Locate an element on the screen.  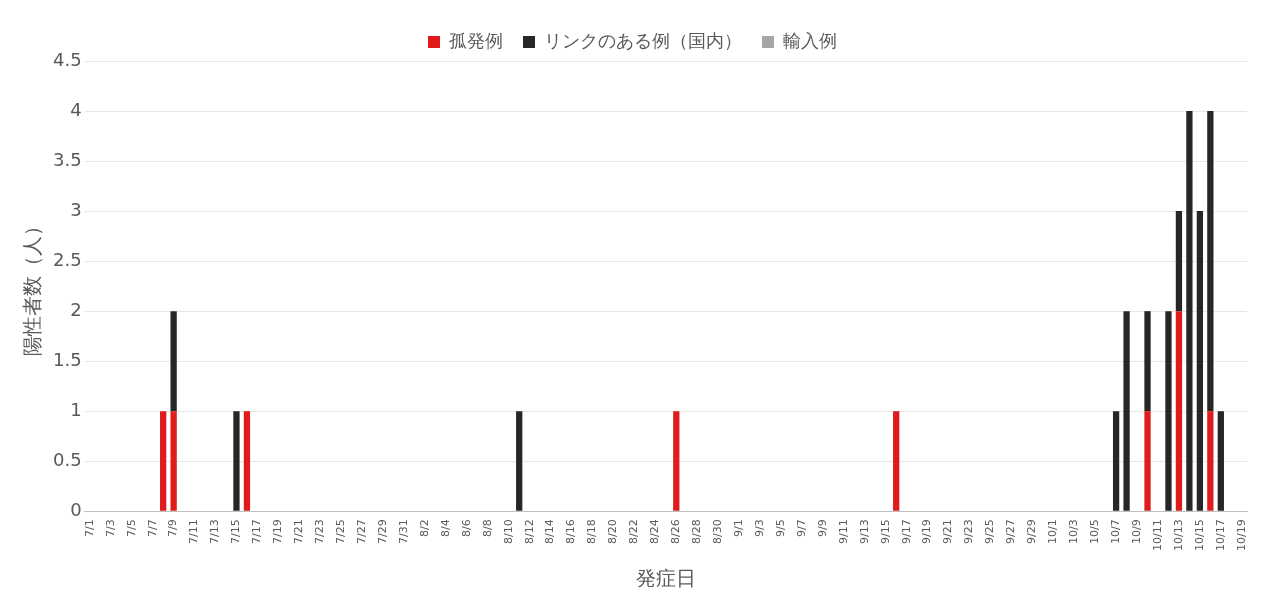
x-tick-label: 9/7 is located at coordinates (801, 528).